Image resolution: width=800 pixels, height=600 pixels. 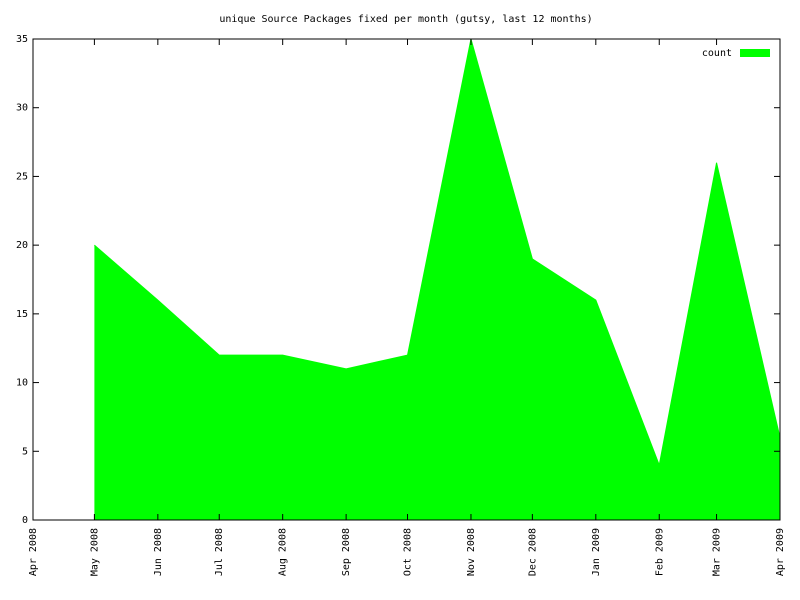 I want to click on x-tick-label: Oct 2008, so click(x=408, y=552).